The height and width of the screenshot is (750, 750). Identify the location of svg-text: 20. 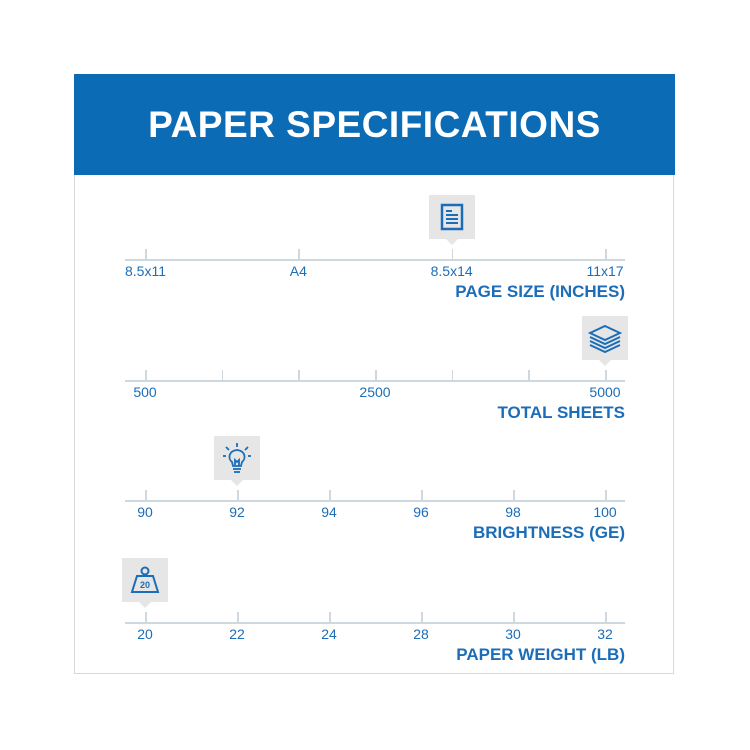
(145, 585).